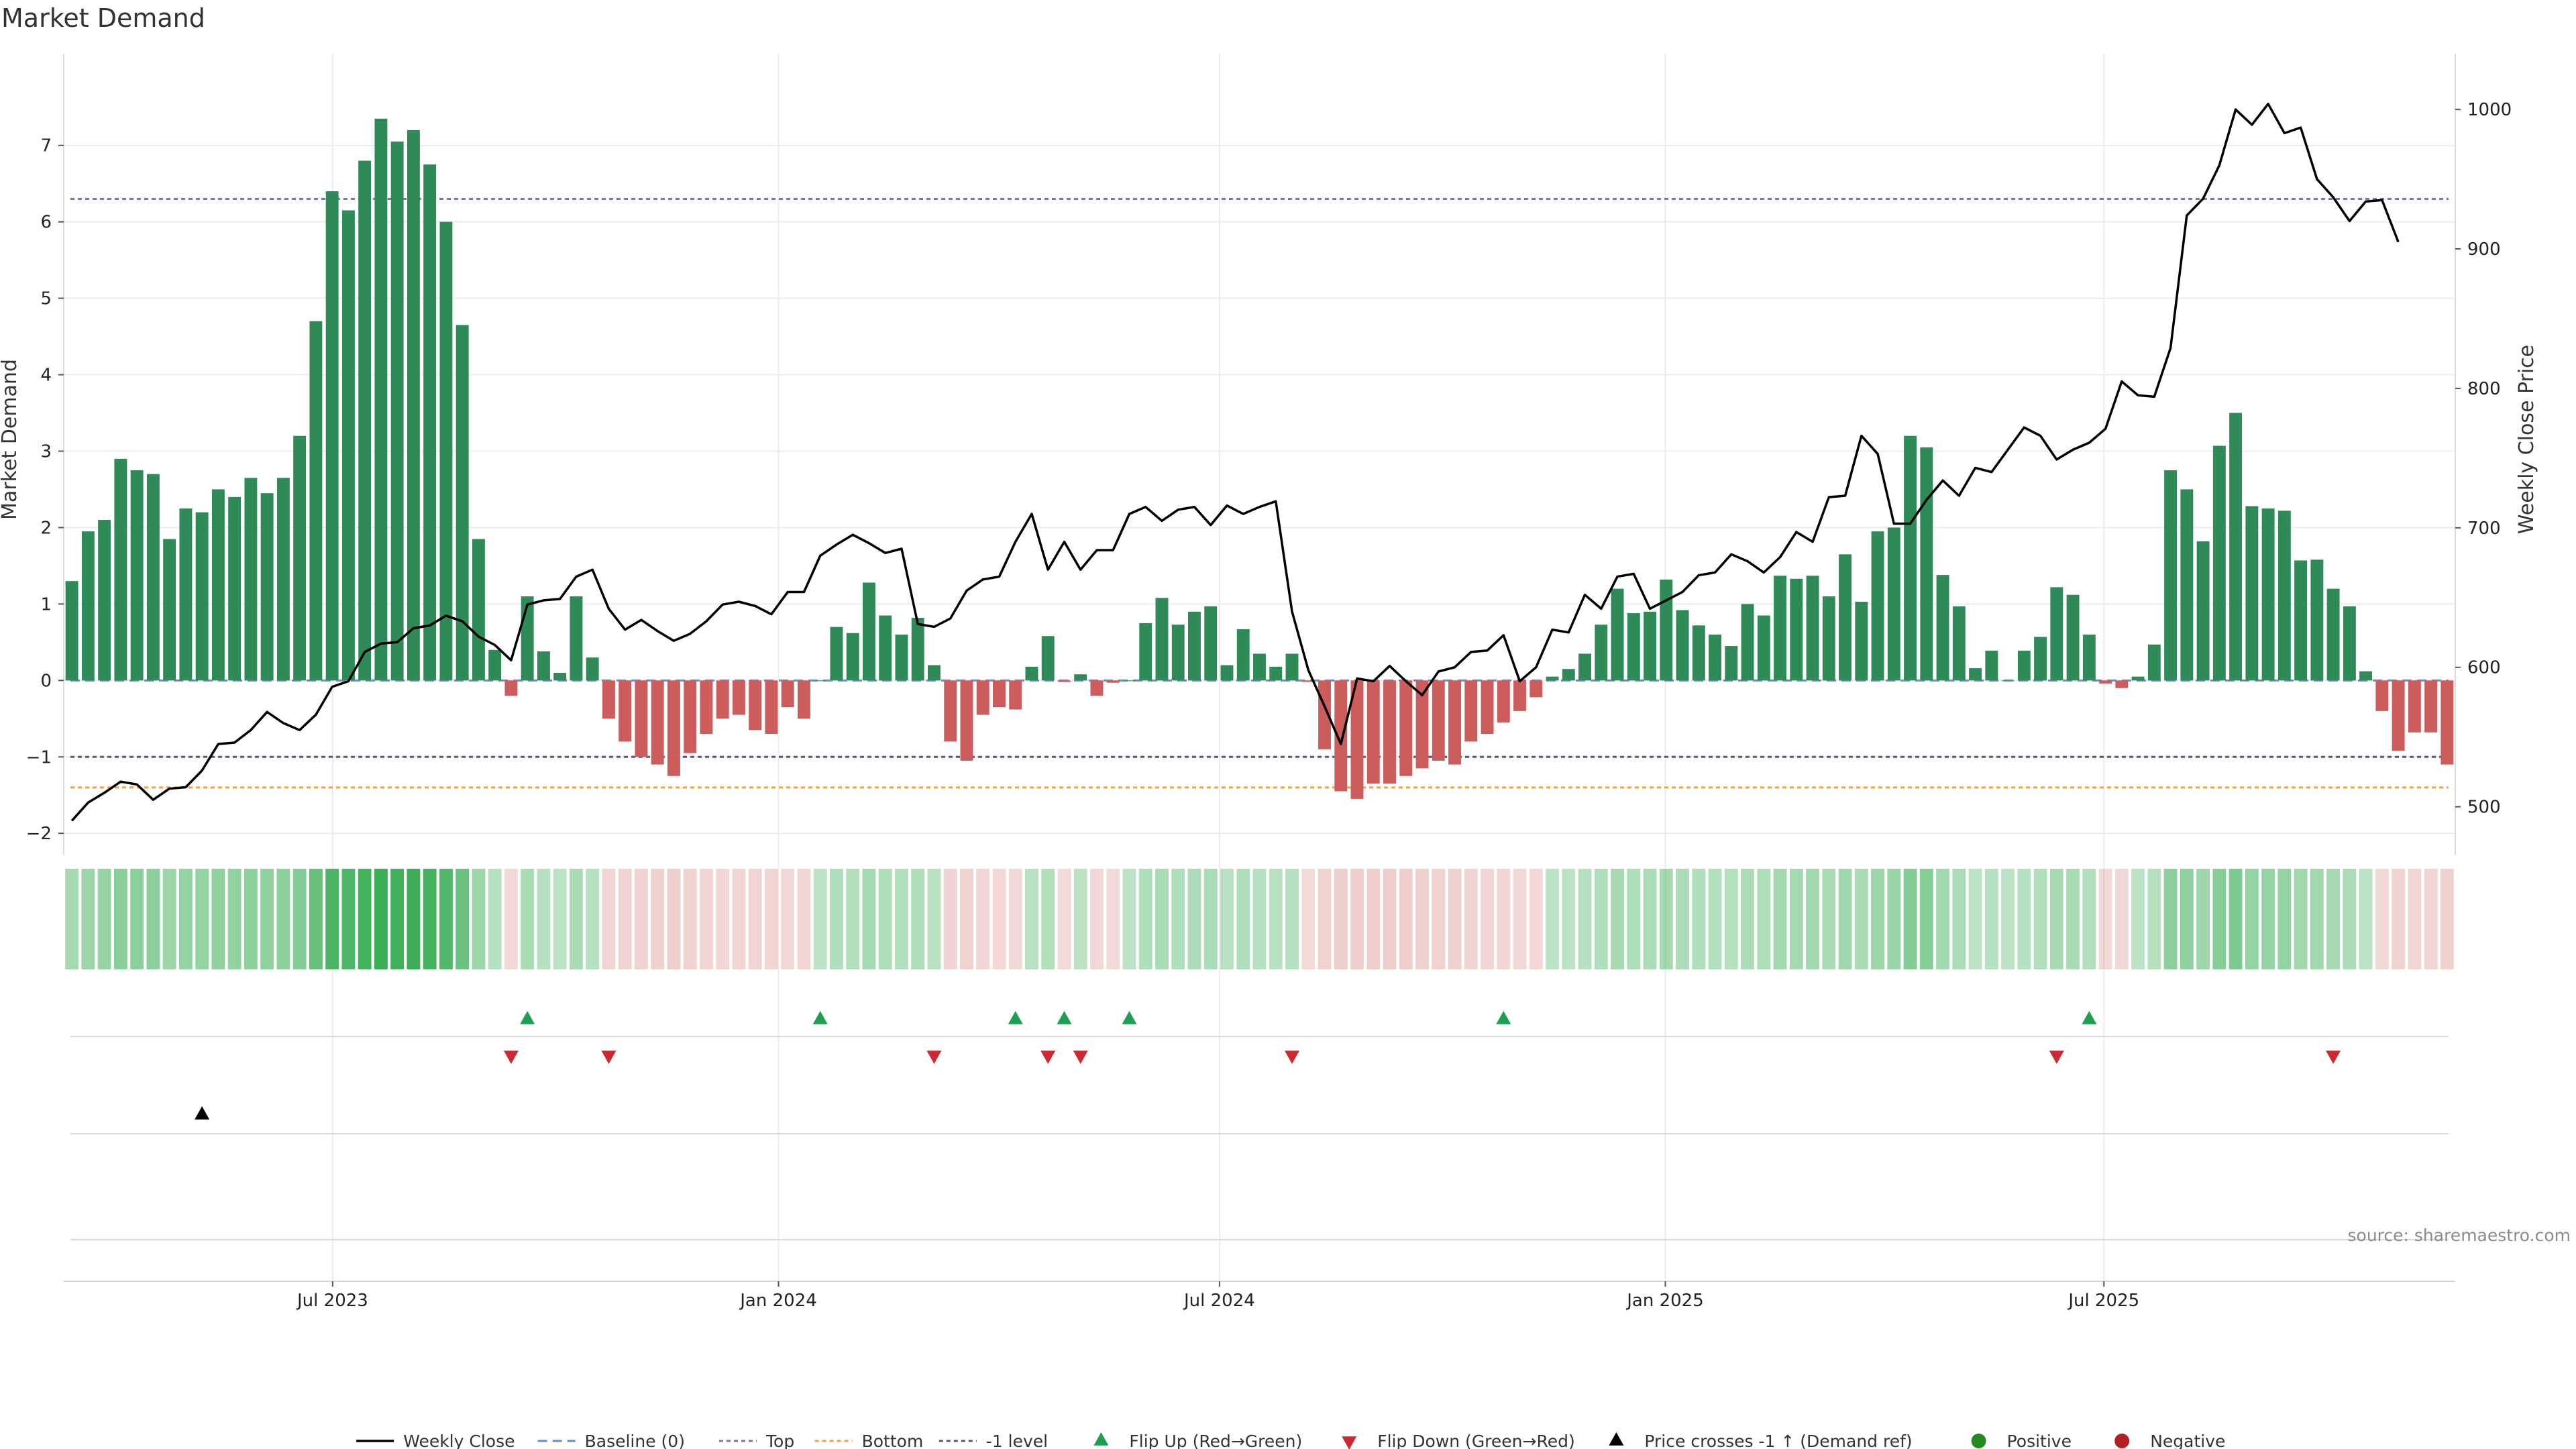  What do you see at coordinates (2122, 1441) in the screenshot?
I see `legend-symbol` at bounding box center [2122, 1441].